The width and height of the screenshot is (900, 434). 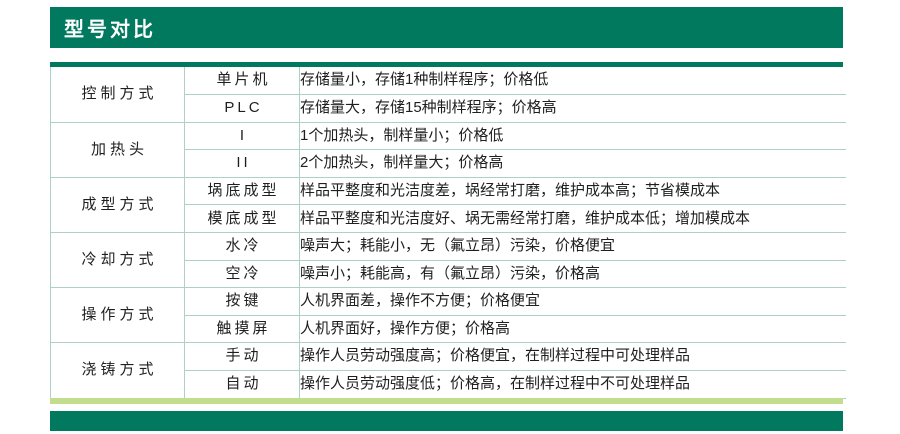 I want to click on desc-cell: 噪声小；耗能高，有（氟立昂）污染，价格高, so click(x=572, y=274).